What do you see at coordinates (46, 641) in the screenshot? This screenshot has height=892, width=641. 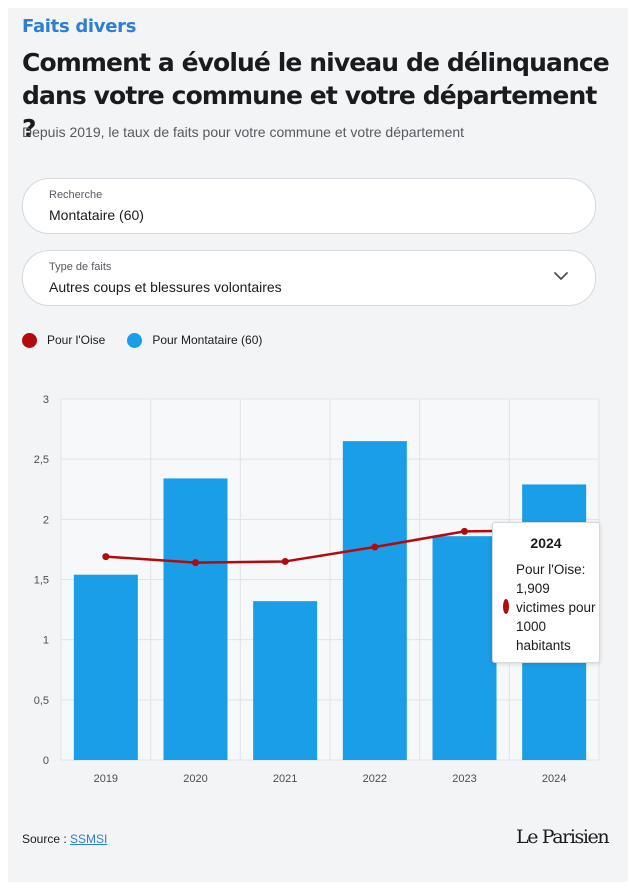 I see `y-tick-label: 1` at bounding box center [46, 641].